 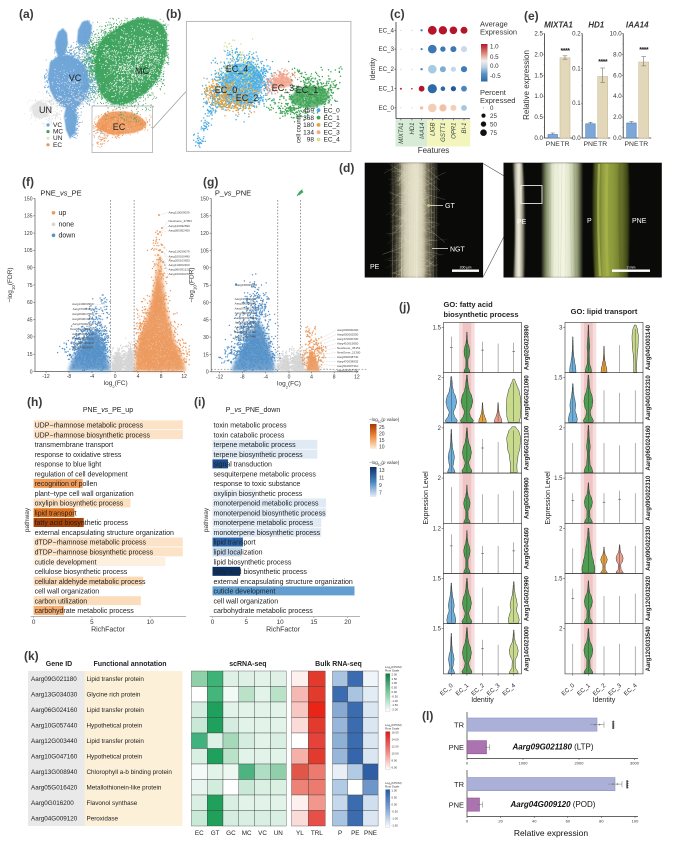 What do you see at coordinates (83, 314) in the screenshot?
I see `svg-text: Aarg090017580` at bounding box center [83, 314].